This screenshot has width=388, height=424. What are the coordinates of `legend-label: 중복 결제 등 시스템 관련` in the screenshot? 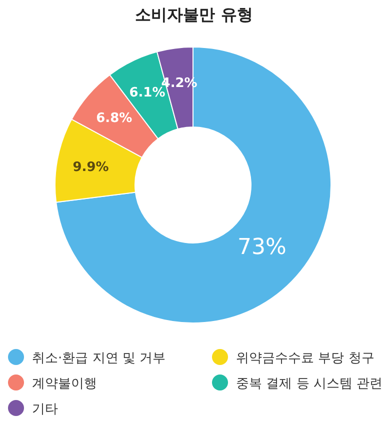 It's located at (309, 384).